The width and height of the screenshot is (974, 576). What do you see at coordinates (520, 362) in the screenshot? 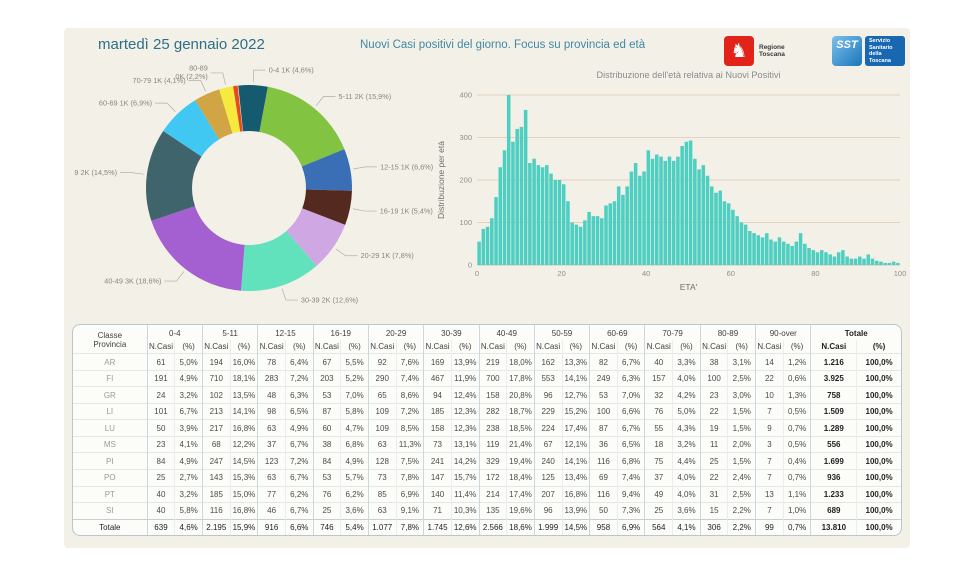
I see `table-cell: 18,0%` at bounding box center [520, 362].